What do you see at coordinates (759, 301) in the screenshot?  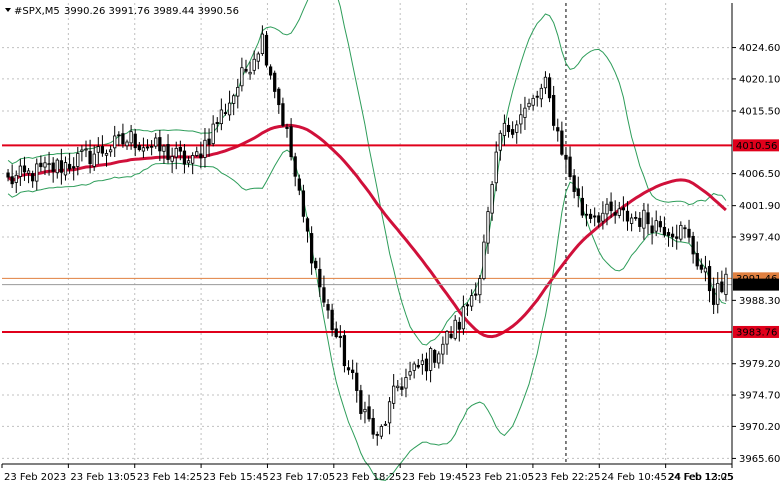 I see `price-tick-label: 3988.30` at bounding box center [759, 301].